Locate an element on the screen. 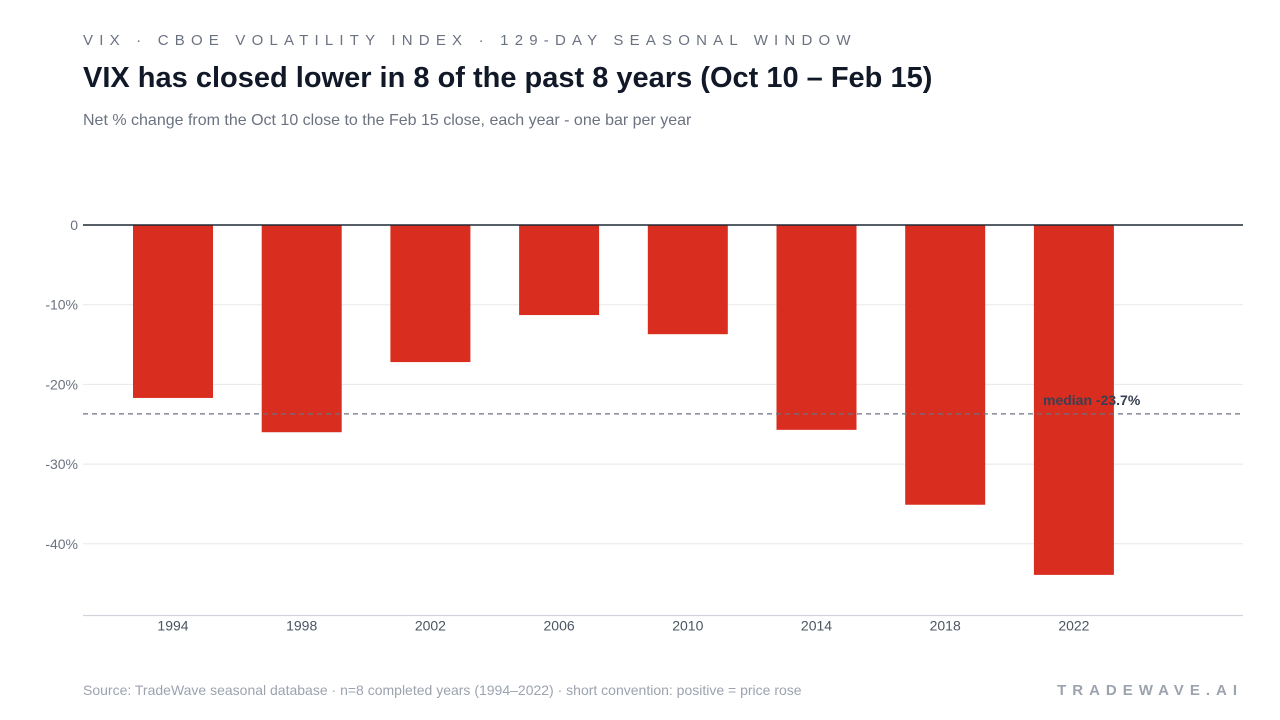 Image resolution: width=1280 pixels, height=720 pixels. x-tick-label: 1998 is located at coordinates (301, 626).